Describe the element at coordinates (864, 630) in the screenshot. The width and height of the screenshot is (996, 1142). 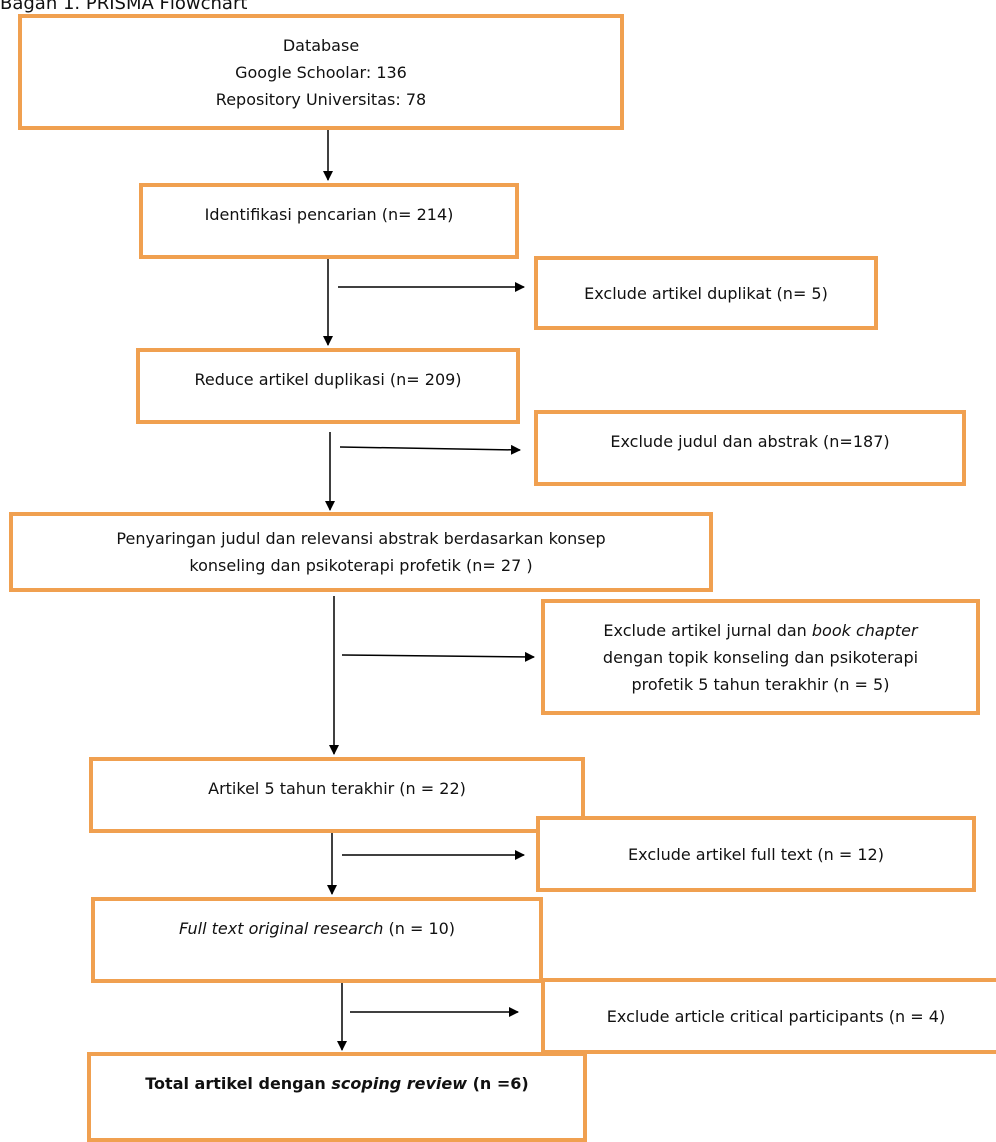
I see `book-chapter-text: book chapter` at that location.